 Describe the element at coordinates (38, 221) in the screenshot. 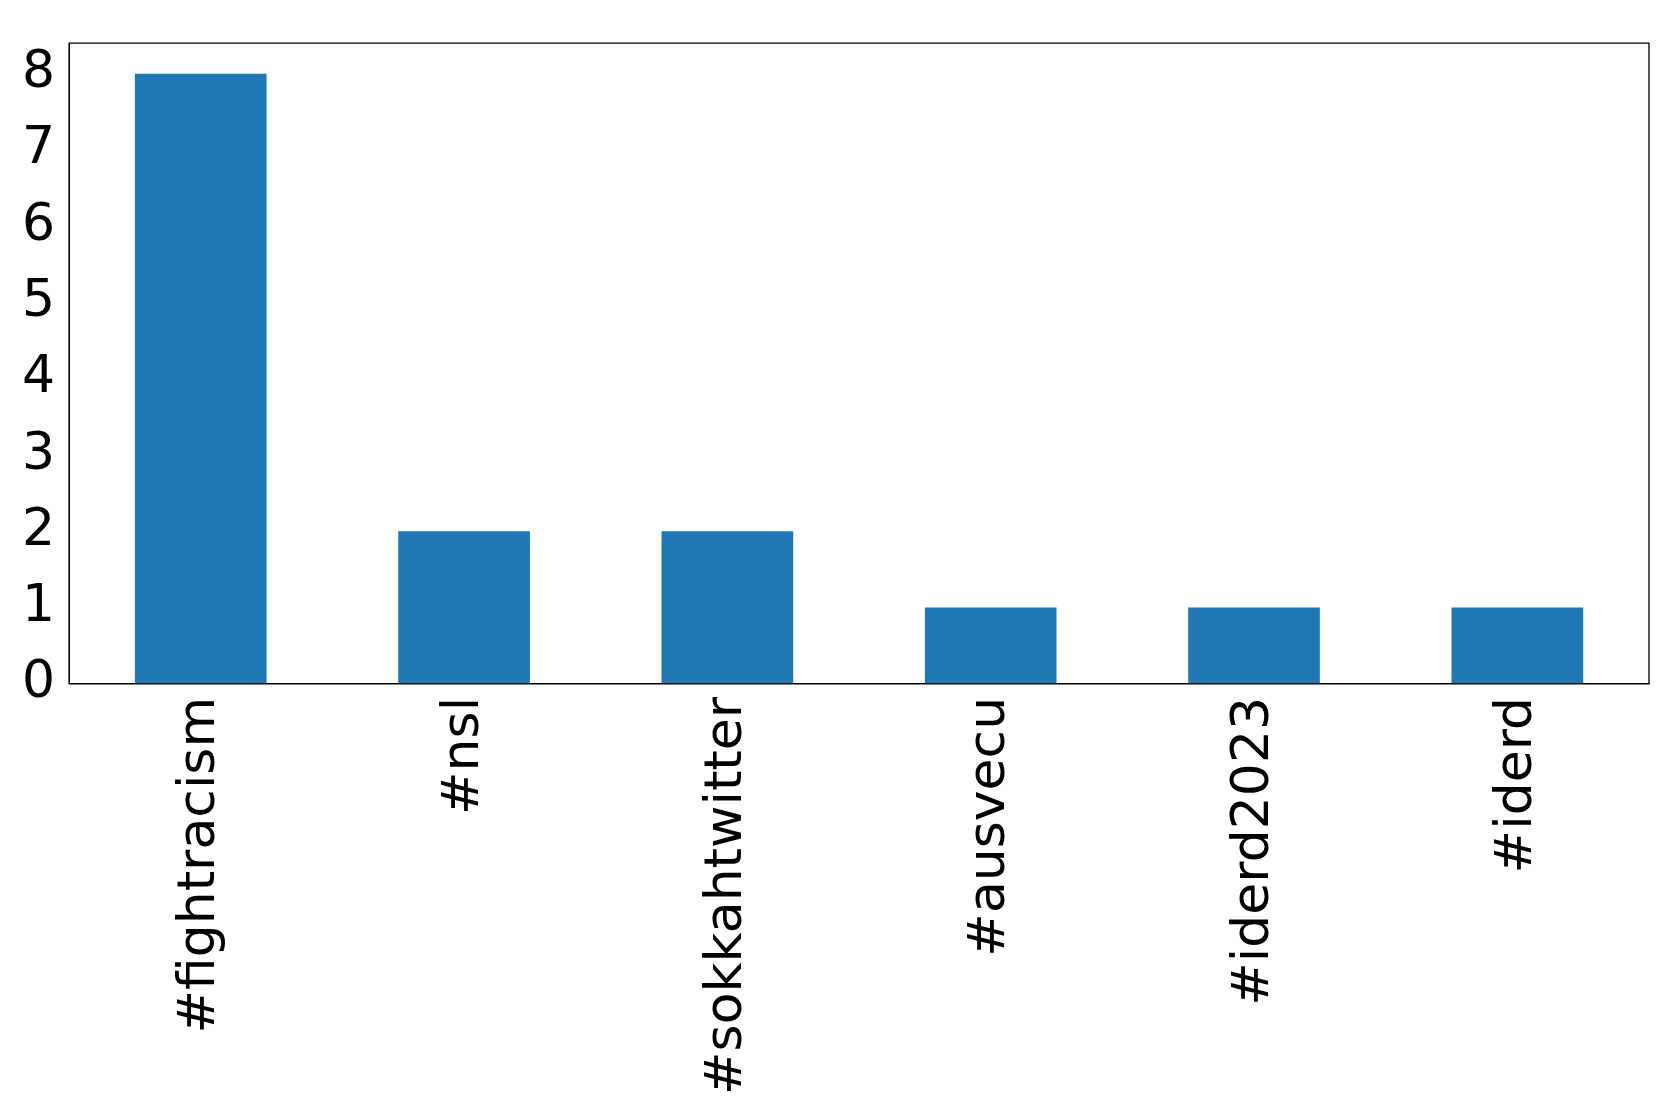

I see `y-tick-label: 6` at that location.